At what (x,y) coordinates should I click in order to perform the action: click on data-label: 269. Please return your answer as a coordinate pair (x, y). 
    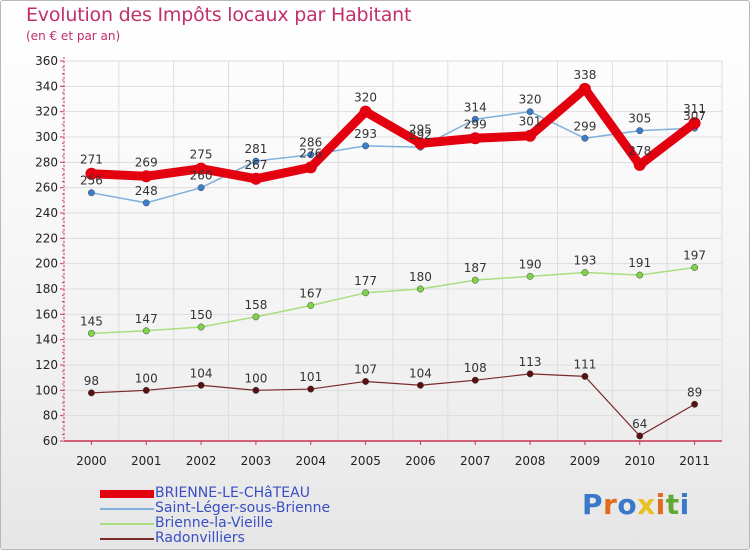
    Looking at the image, I should click on (146, 162).